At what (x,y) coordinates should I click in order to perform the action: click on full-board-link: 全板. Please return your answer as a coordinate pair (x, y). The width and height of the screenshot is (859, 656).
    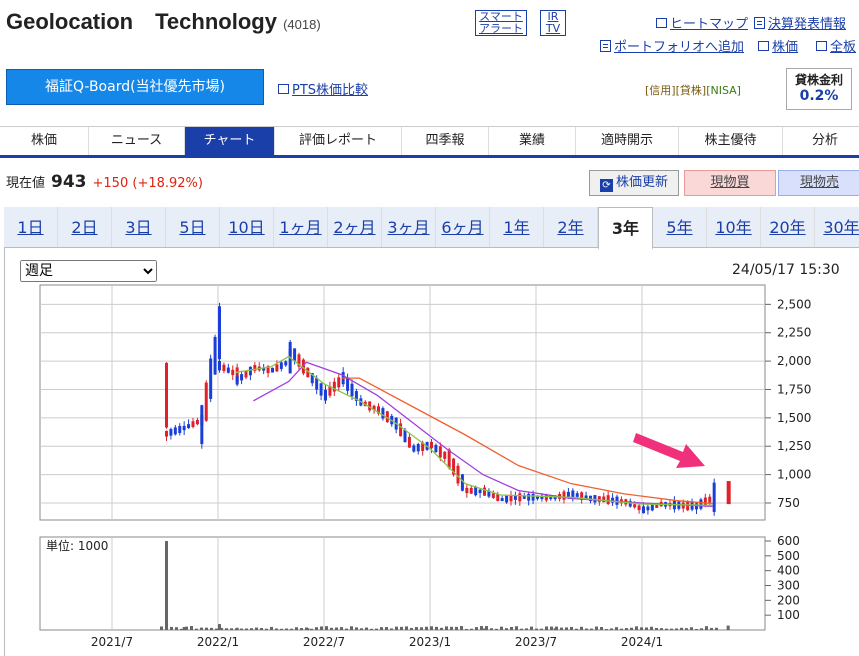
    Looking at the image, I should click on (836, 45).